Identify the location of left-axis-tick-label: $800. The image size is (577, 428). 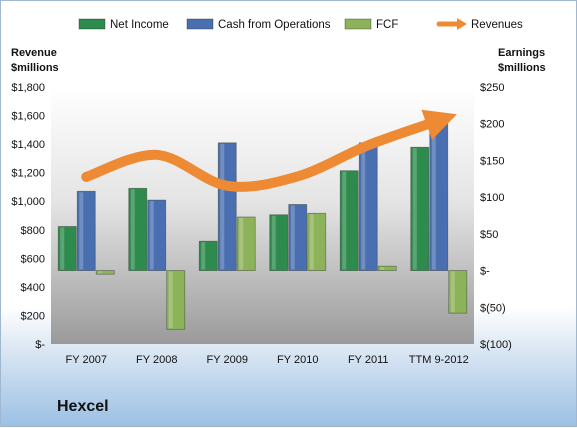
(33, 231).